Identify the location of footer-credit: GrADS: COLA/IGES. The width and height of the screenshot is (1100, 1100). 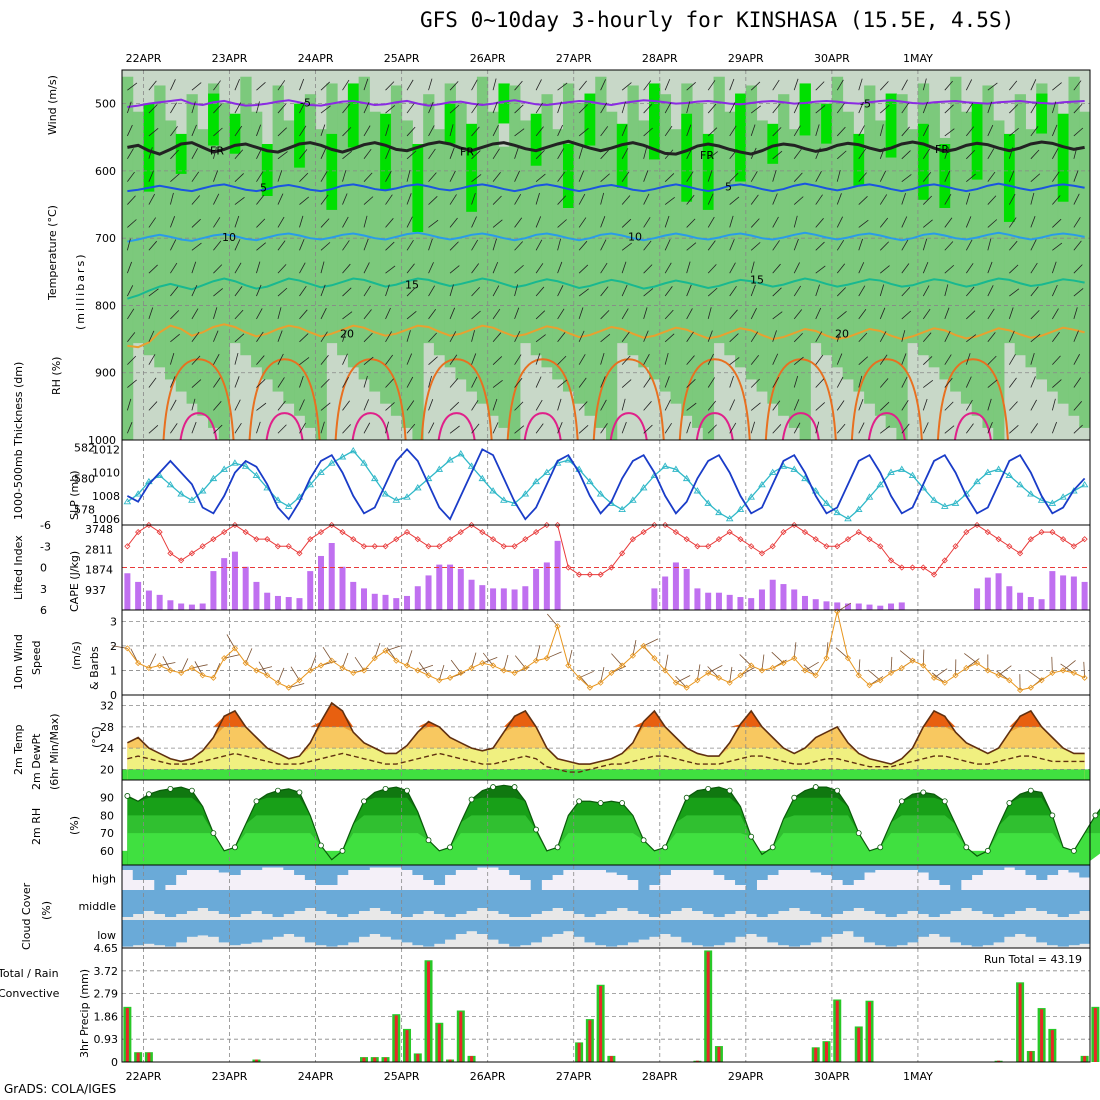
(60, 1089).